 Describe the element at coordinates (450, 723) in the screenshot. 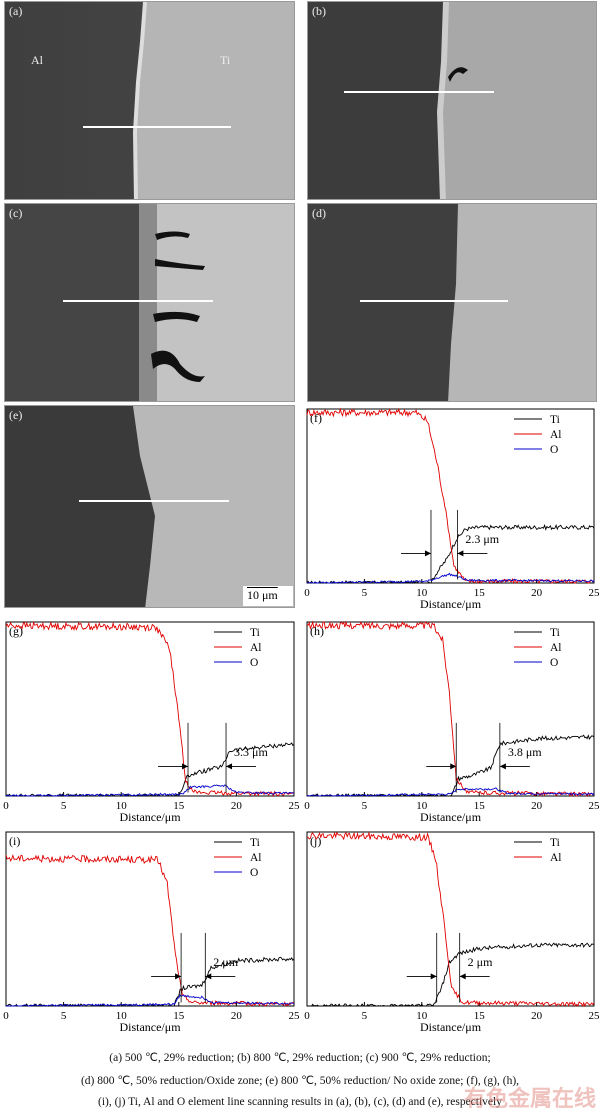

I see `chart-h: 0 5 10 15 20 25 Distance/μm (h) Ti Al O 3.8 μm` at that location.